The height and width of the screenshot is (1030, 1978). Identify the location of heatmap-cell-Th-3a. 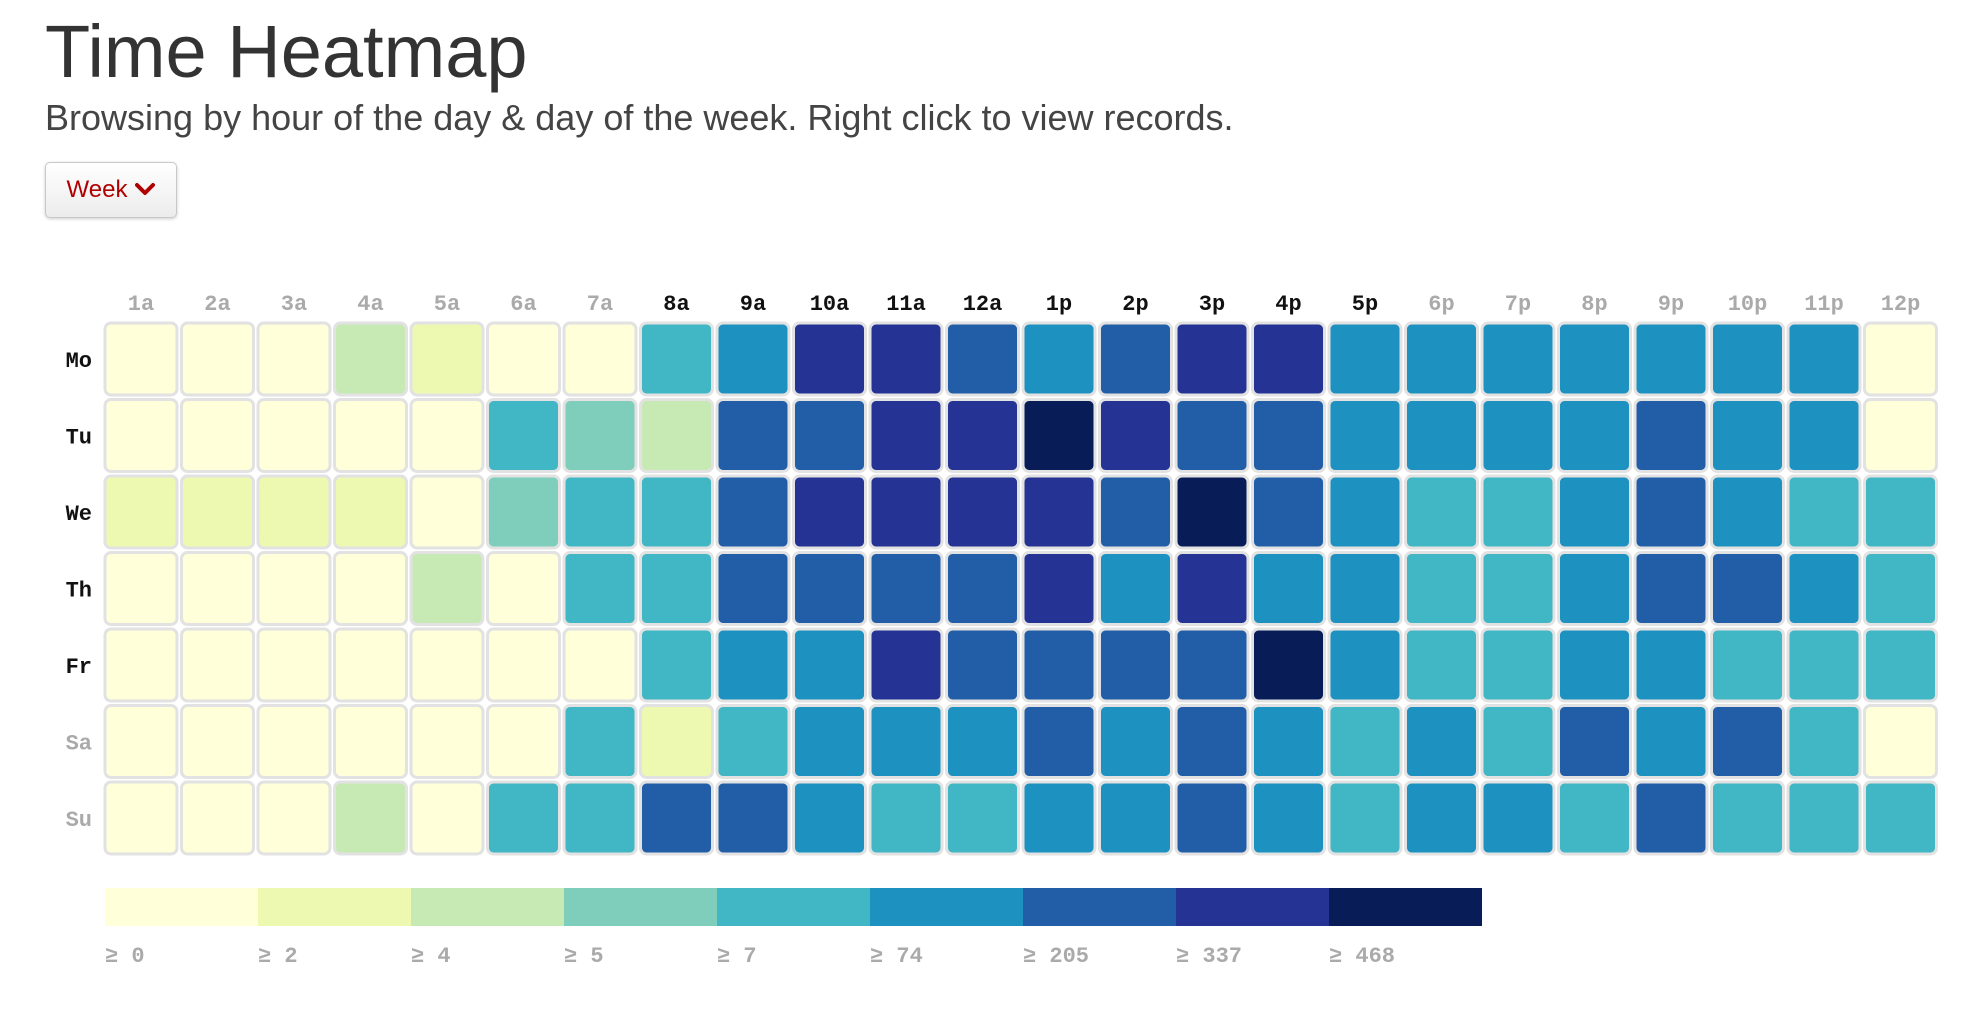
(294, 588).